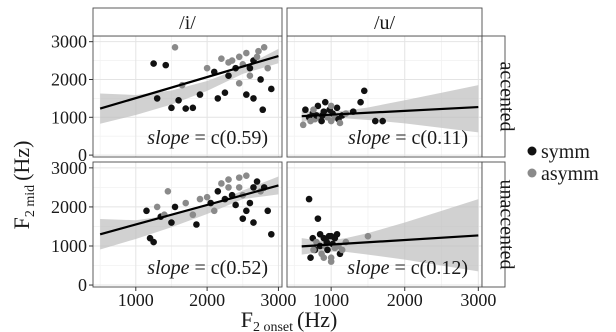  I want to click on column-strip-box, so click(384, 22).